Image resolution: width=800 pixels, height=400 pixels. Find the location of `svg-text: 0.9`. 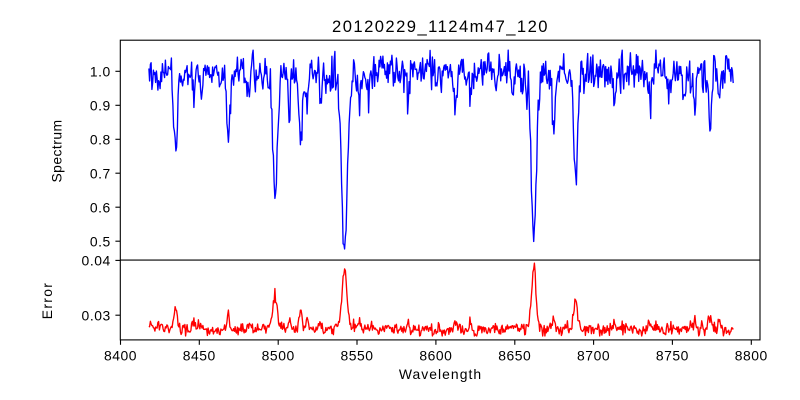

svg-text: 0.9 is located at coordinates (100, 106).